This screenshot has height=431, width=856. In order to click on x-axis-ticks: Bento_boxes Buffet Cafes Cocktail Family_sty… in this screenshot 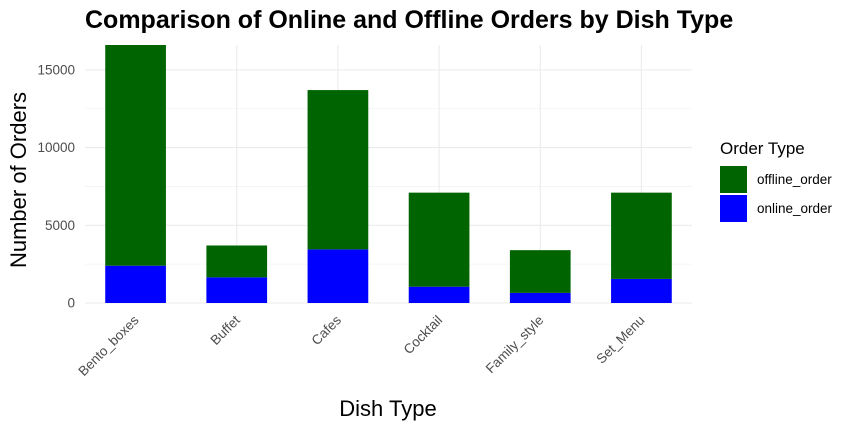, I will do `click(361, 345)`.